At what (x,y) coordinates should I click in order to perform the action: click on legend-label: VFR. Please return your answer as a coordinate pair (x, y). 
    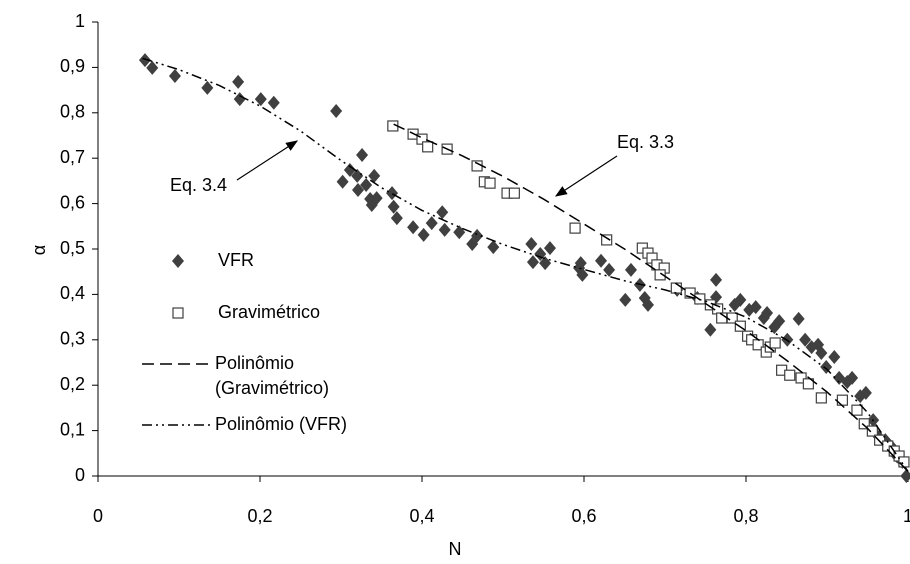
    Looking at the image, I should click on (236, 260).